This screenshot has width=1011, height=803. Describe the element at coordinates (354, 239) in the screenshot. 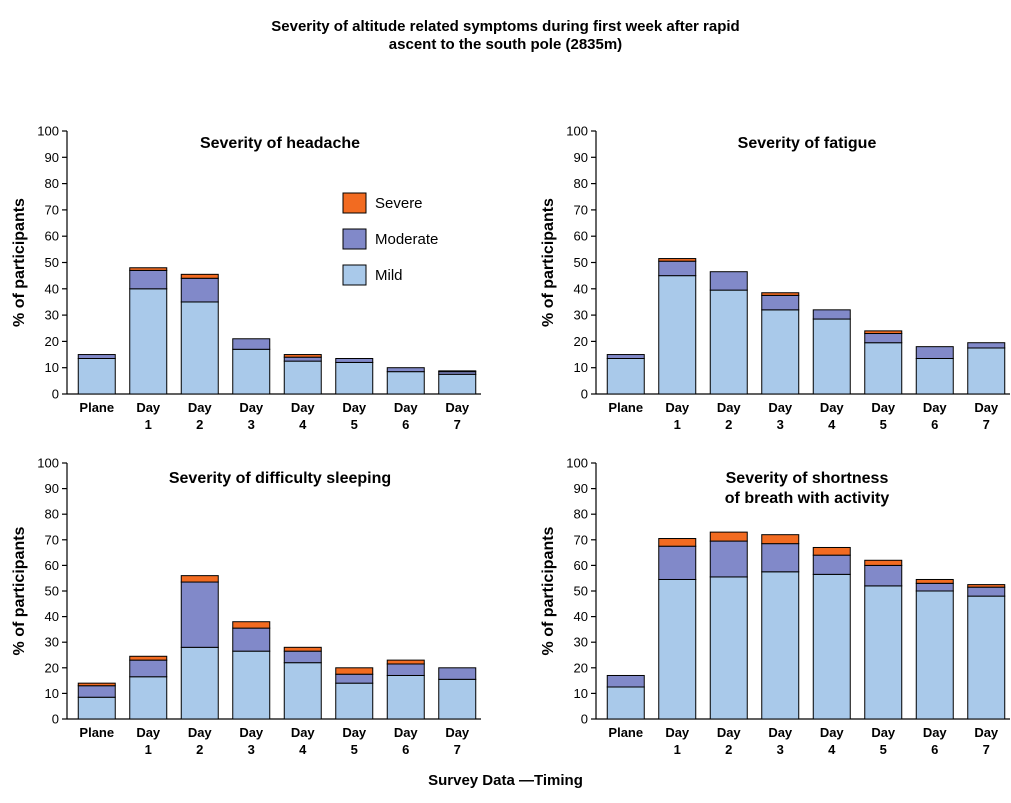

I see `legend-swatch-moderate` at that location.